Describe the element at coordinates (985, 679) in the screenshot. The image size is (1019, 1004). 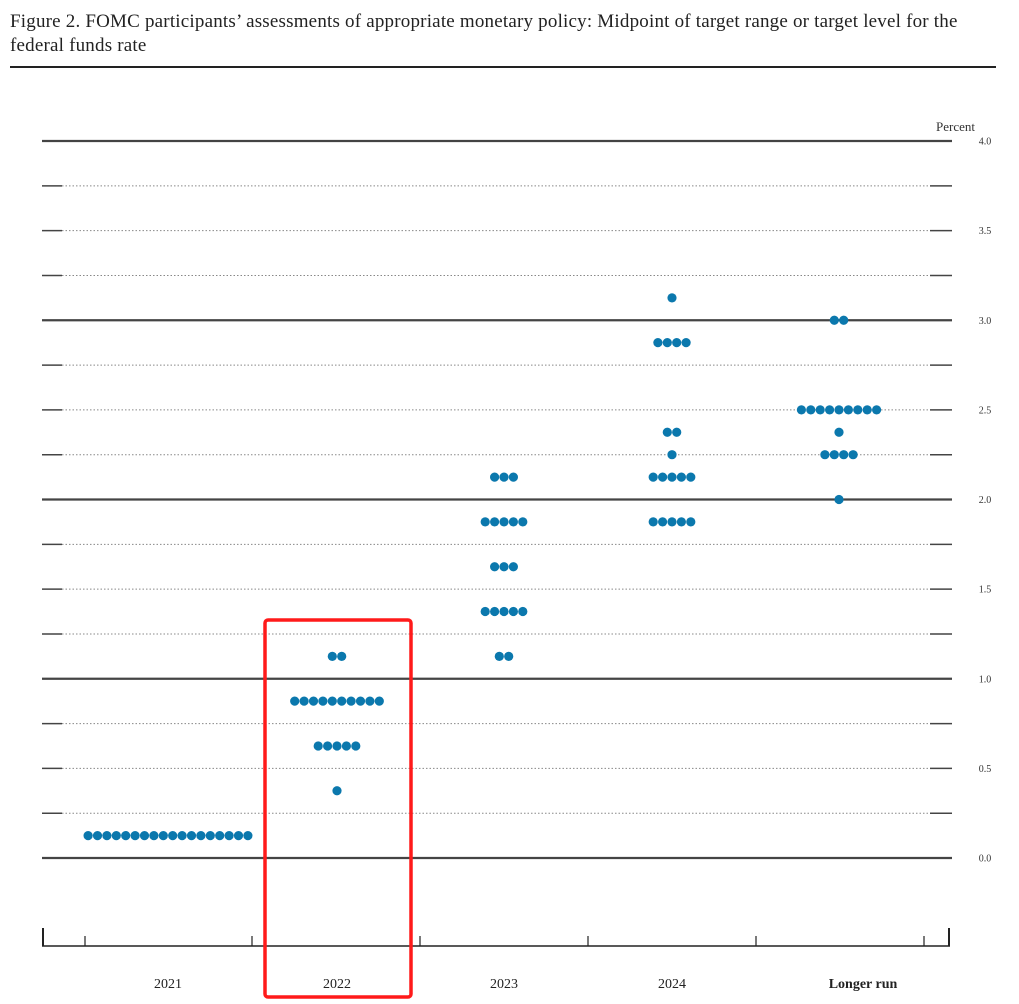
I see `y-tick-label: 1.0` at that location.